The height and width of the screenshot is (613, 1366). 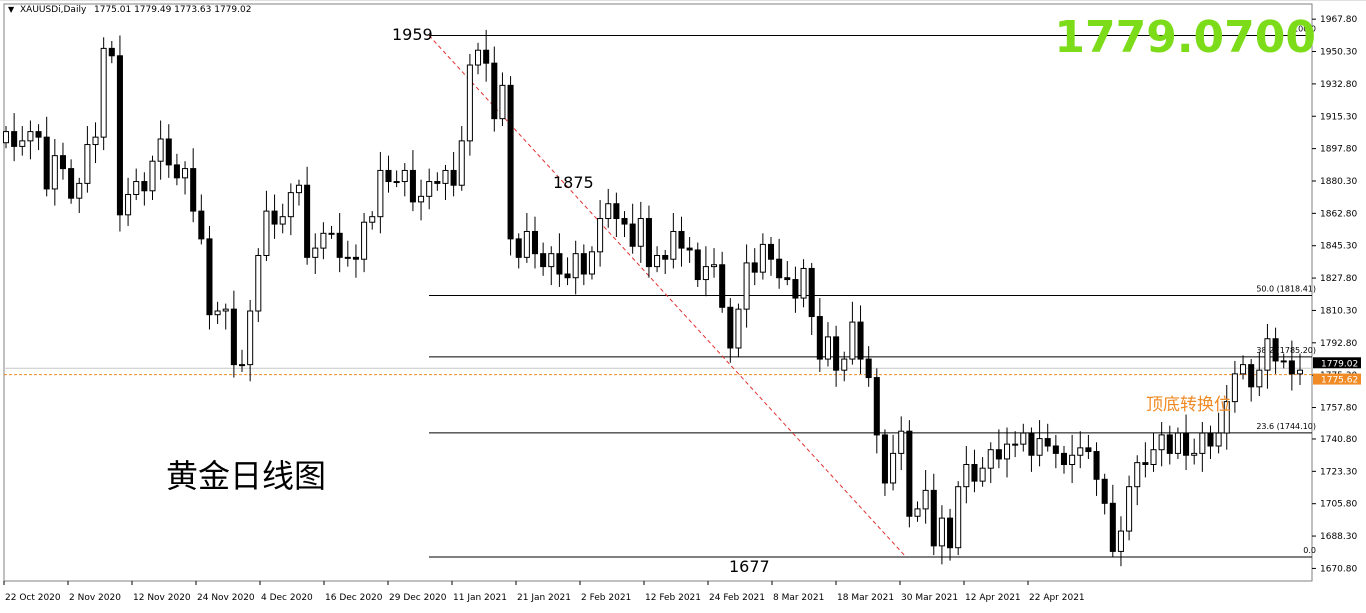 I want to click on y-tick-label: 1932.80, so click(x=1338, y=85).